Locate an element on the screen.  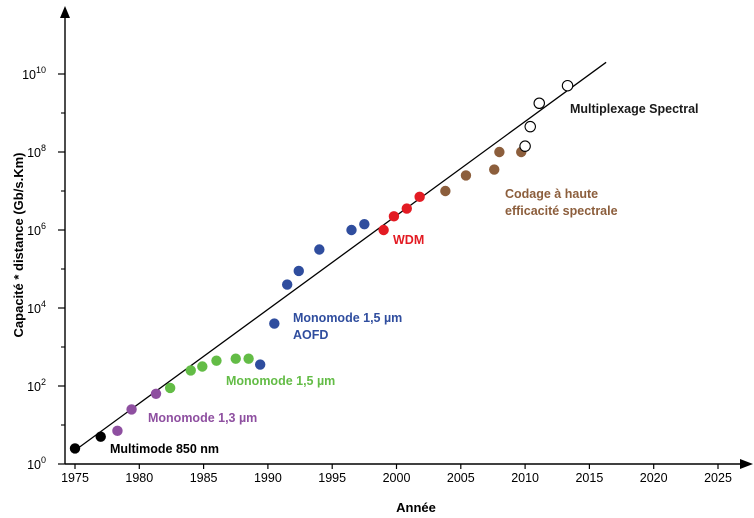
series-annotation: efficacité spectrale is located at coordinates (561, 211).